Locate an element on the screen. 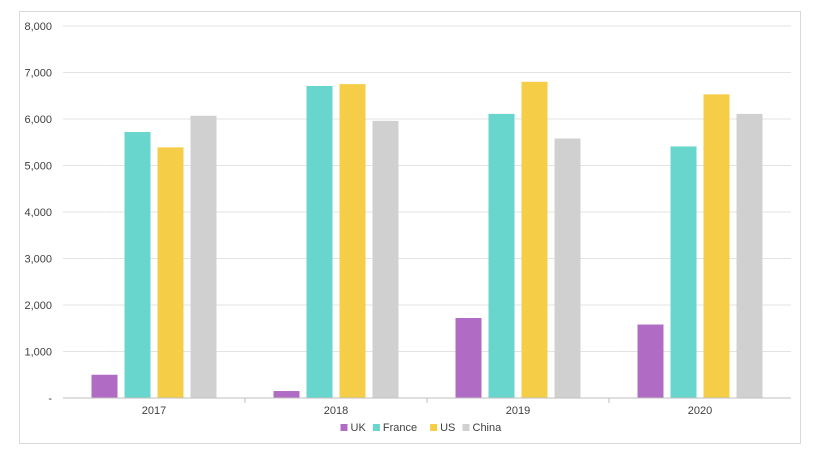 Image resolution: width=820 pixels, height=461 pixels. x-axis: 2017 2018 2019 2020 is located at coordinates (427, 407).